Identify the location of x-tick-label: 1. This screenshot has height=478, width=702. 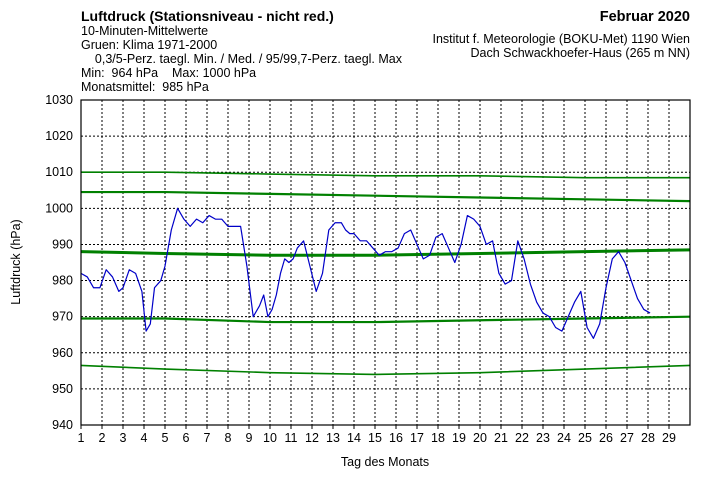
(81, 438).